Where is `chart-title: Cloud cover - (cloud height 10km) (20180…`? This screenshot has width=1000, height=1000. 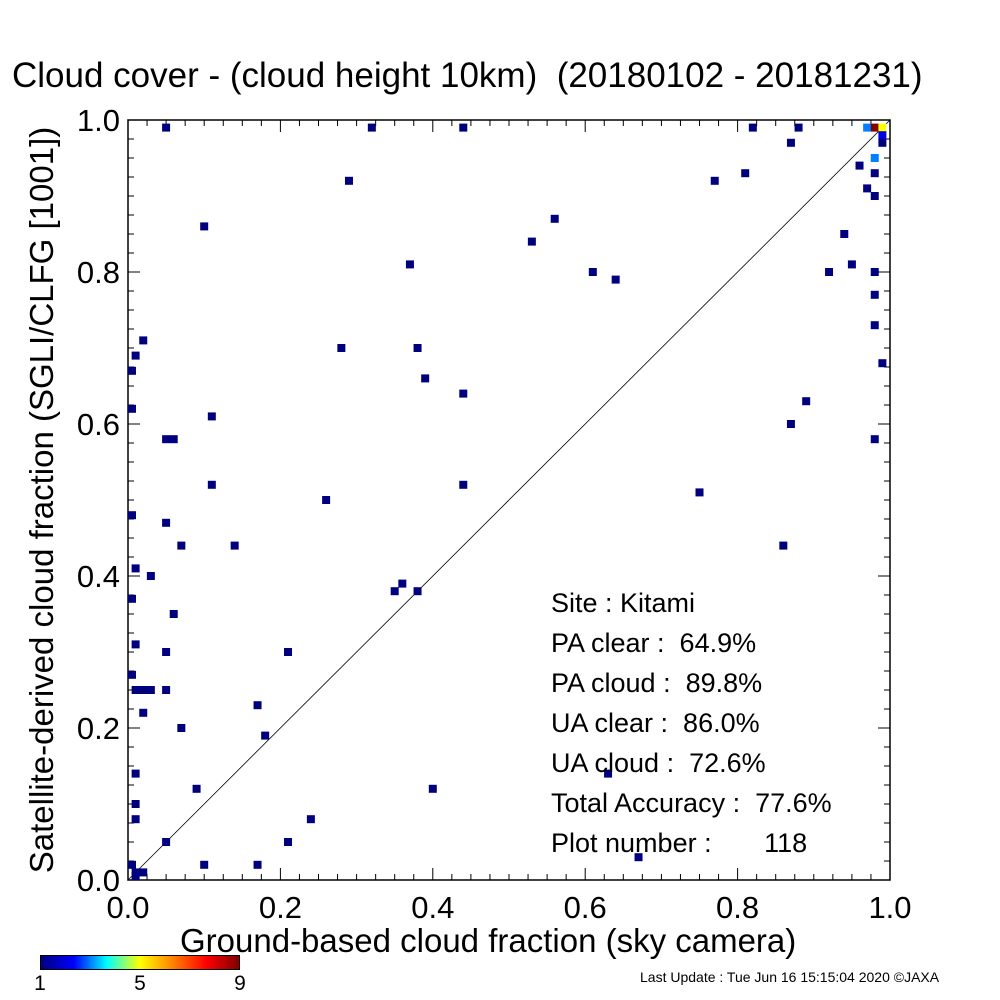
chart-title: Cloud cover - (cloud height 10km) (20180… is located at coordinates (467, 75).